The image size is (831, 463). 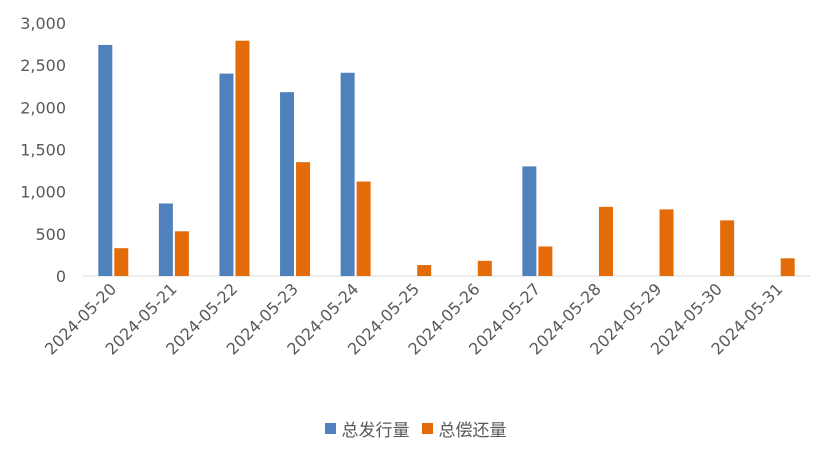 I want to click on legend-item-repayment: 总偿还量, so click(x=464, y=428).